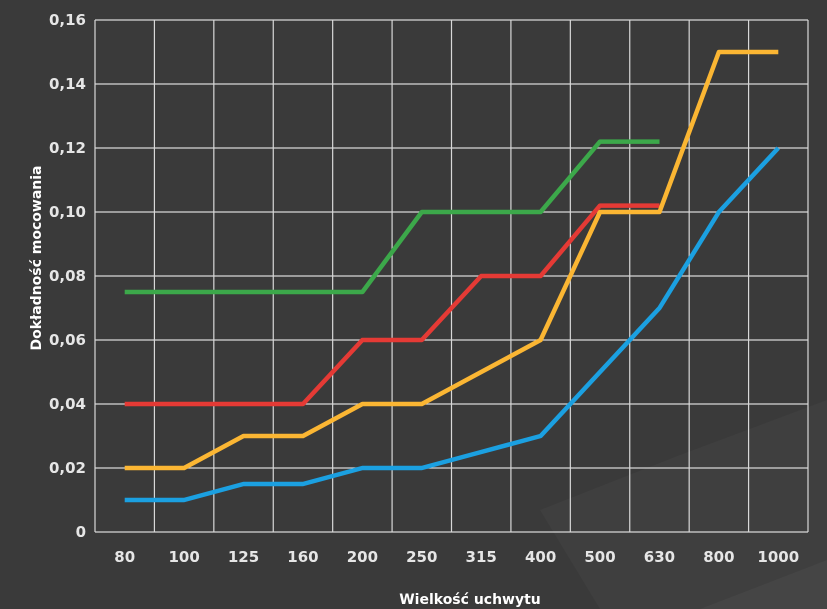 The width and height of the screenshot is (827, 609). I want to click on y-tick-label: 0,02, so click(67, 468).